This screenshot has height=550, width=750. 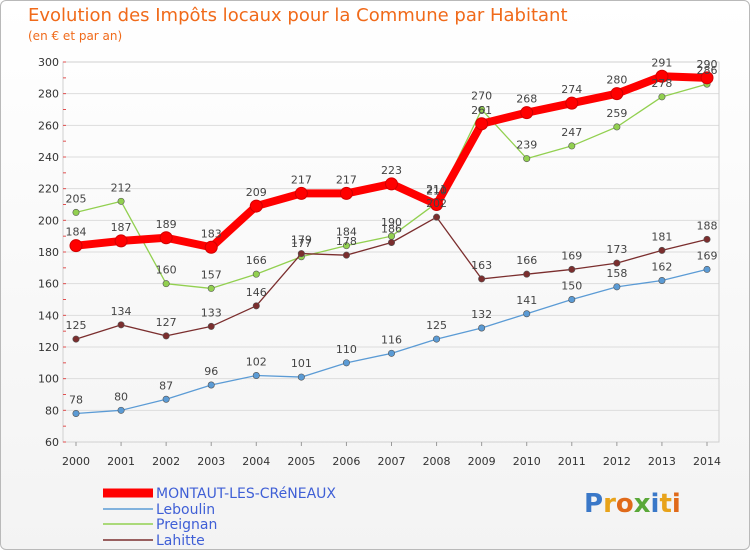 What do you see at coordinates (121, 227) in the screenshot?
I see `data-label: 187` at bounding box center [121, 227].